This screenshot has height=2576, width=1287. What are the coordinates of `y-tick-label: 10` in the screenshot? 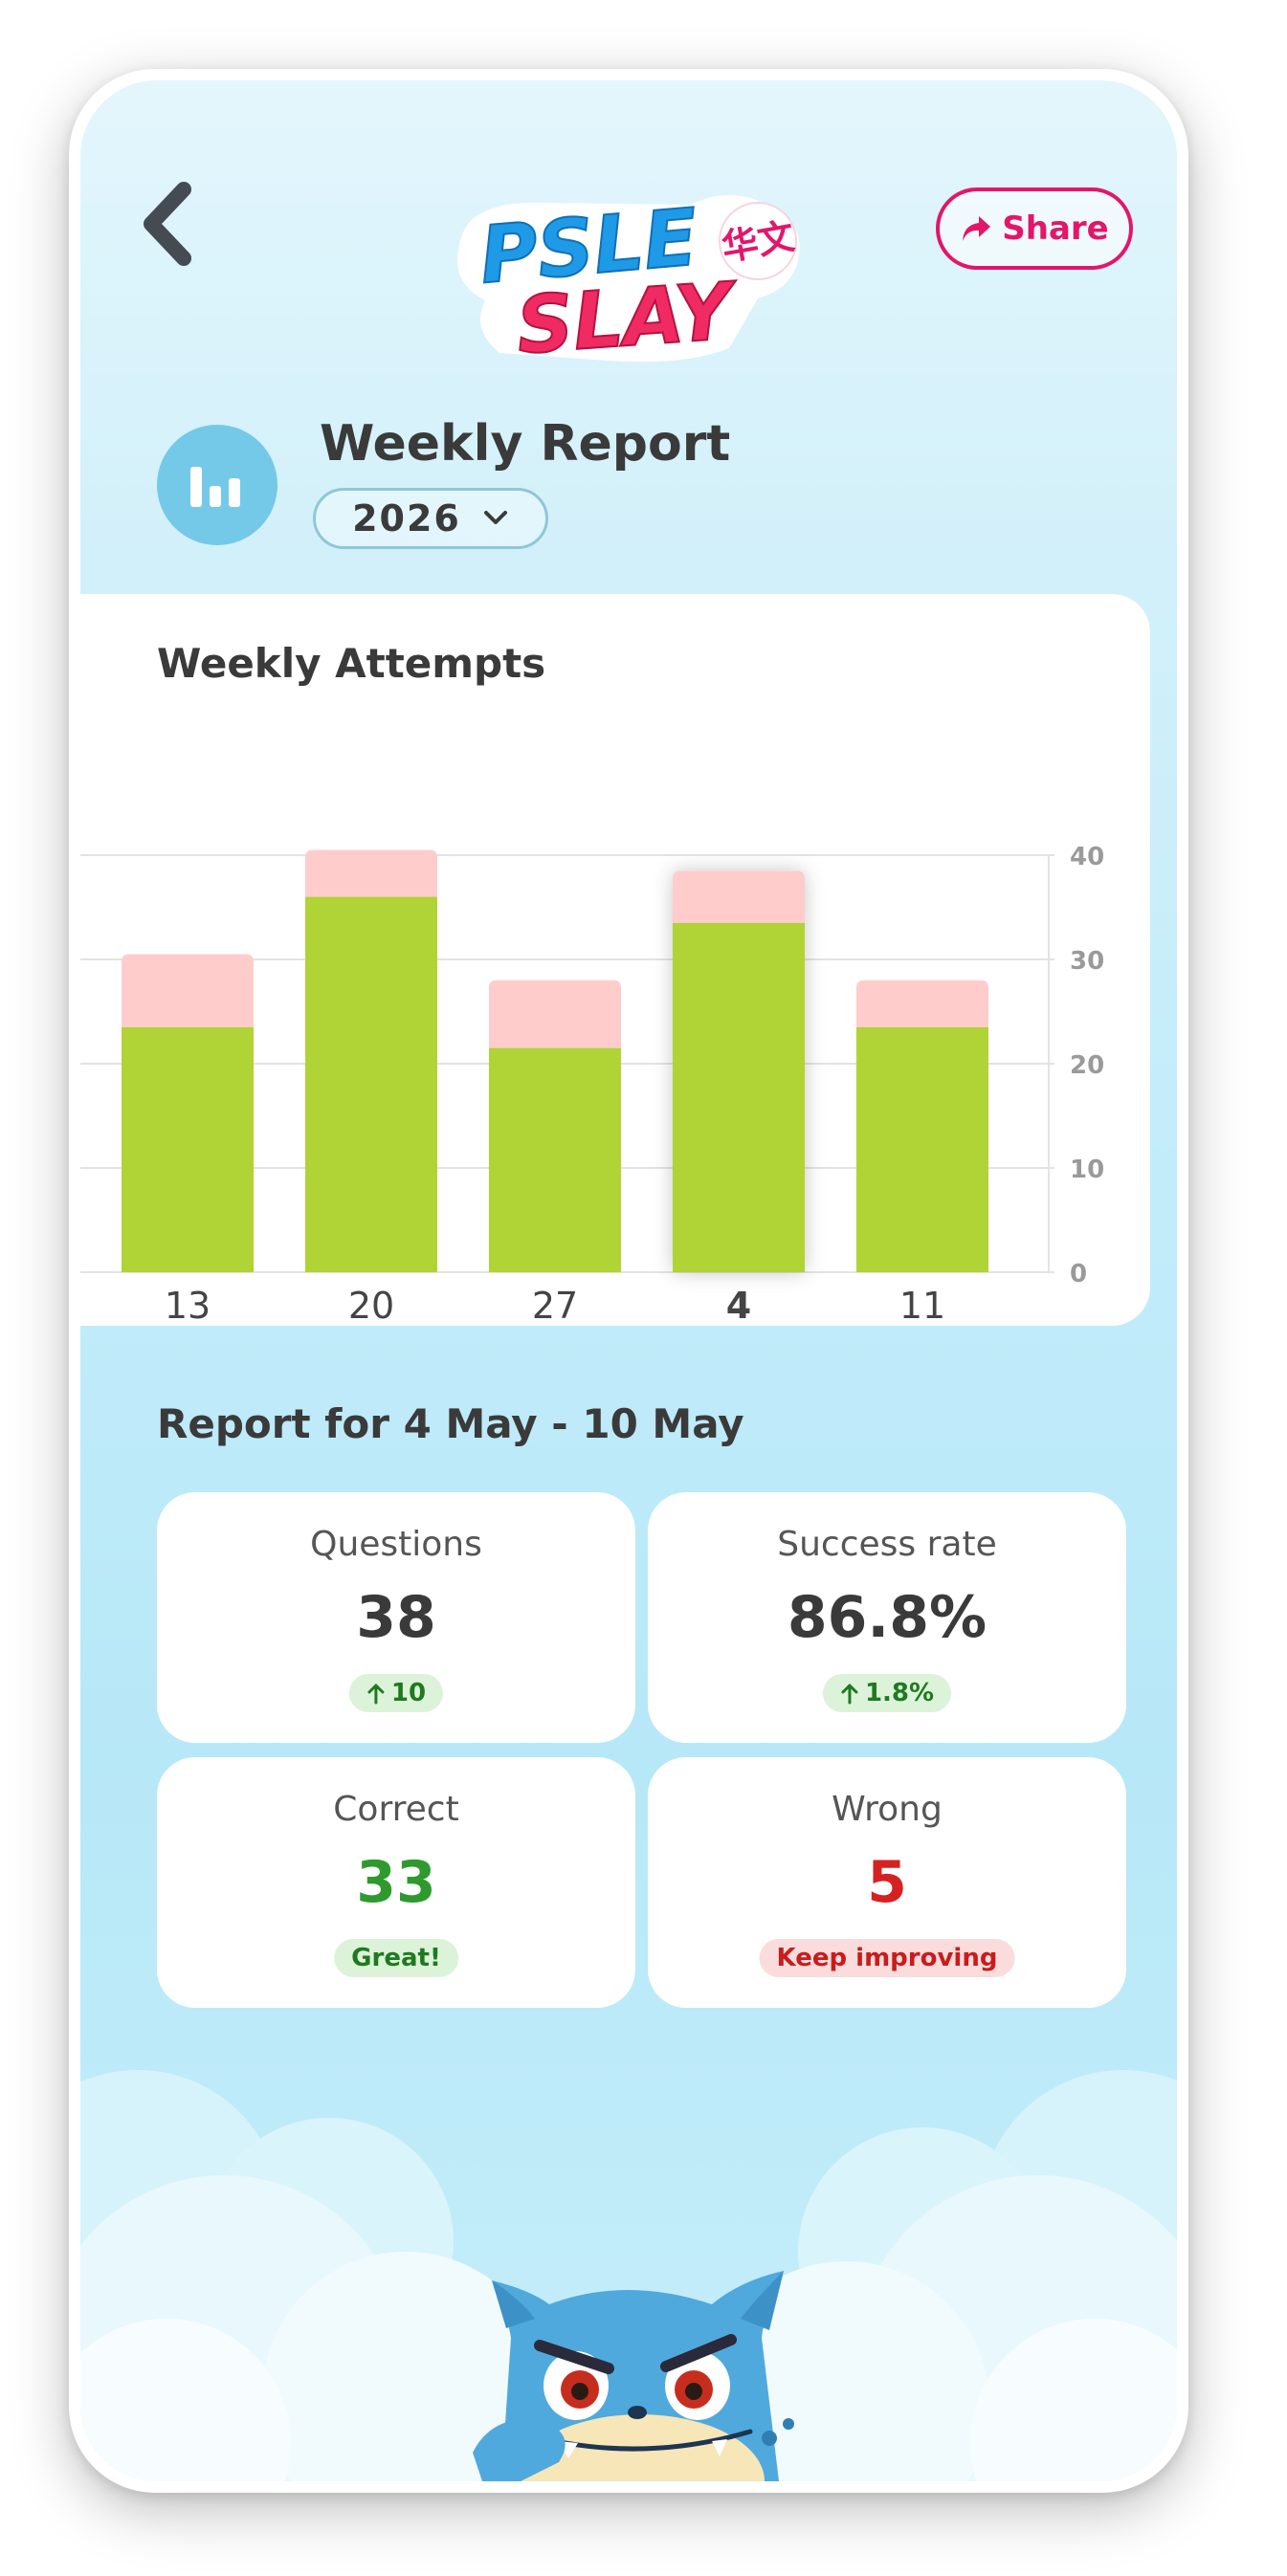 It's located at (1087, 1170).